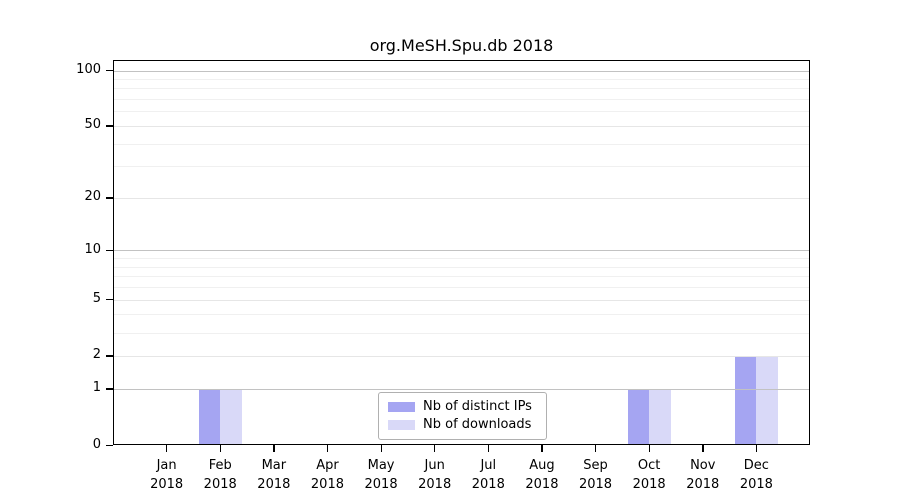  Describe the element at coordinates (274, 448) in the screenshot. I see `x-tick-mar` at that location.